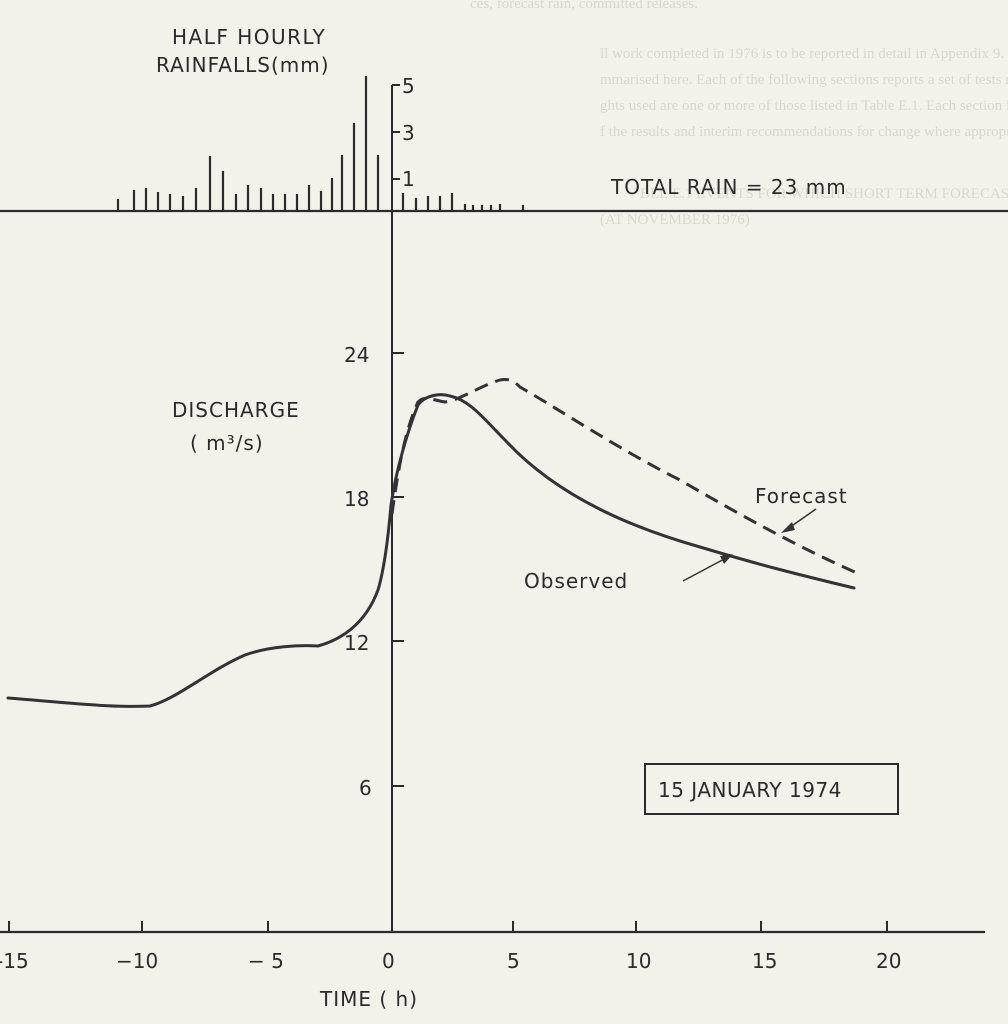 This screenshot has height=1024, width=1008. What do you see at coordinates (14, 961) in the screenshot?
I see `x-tick-minus15: -15` at bounding box center [14, 961].